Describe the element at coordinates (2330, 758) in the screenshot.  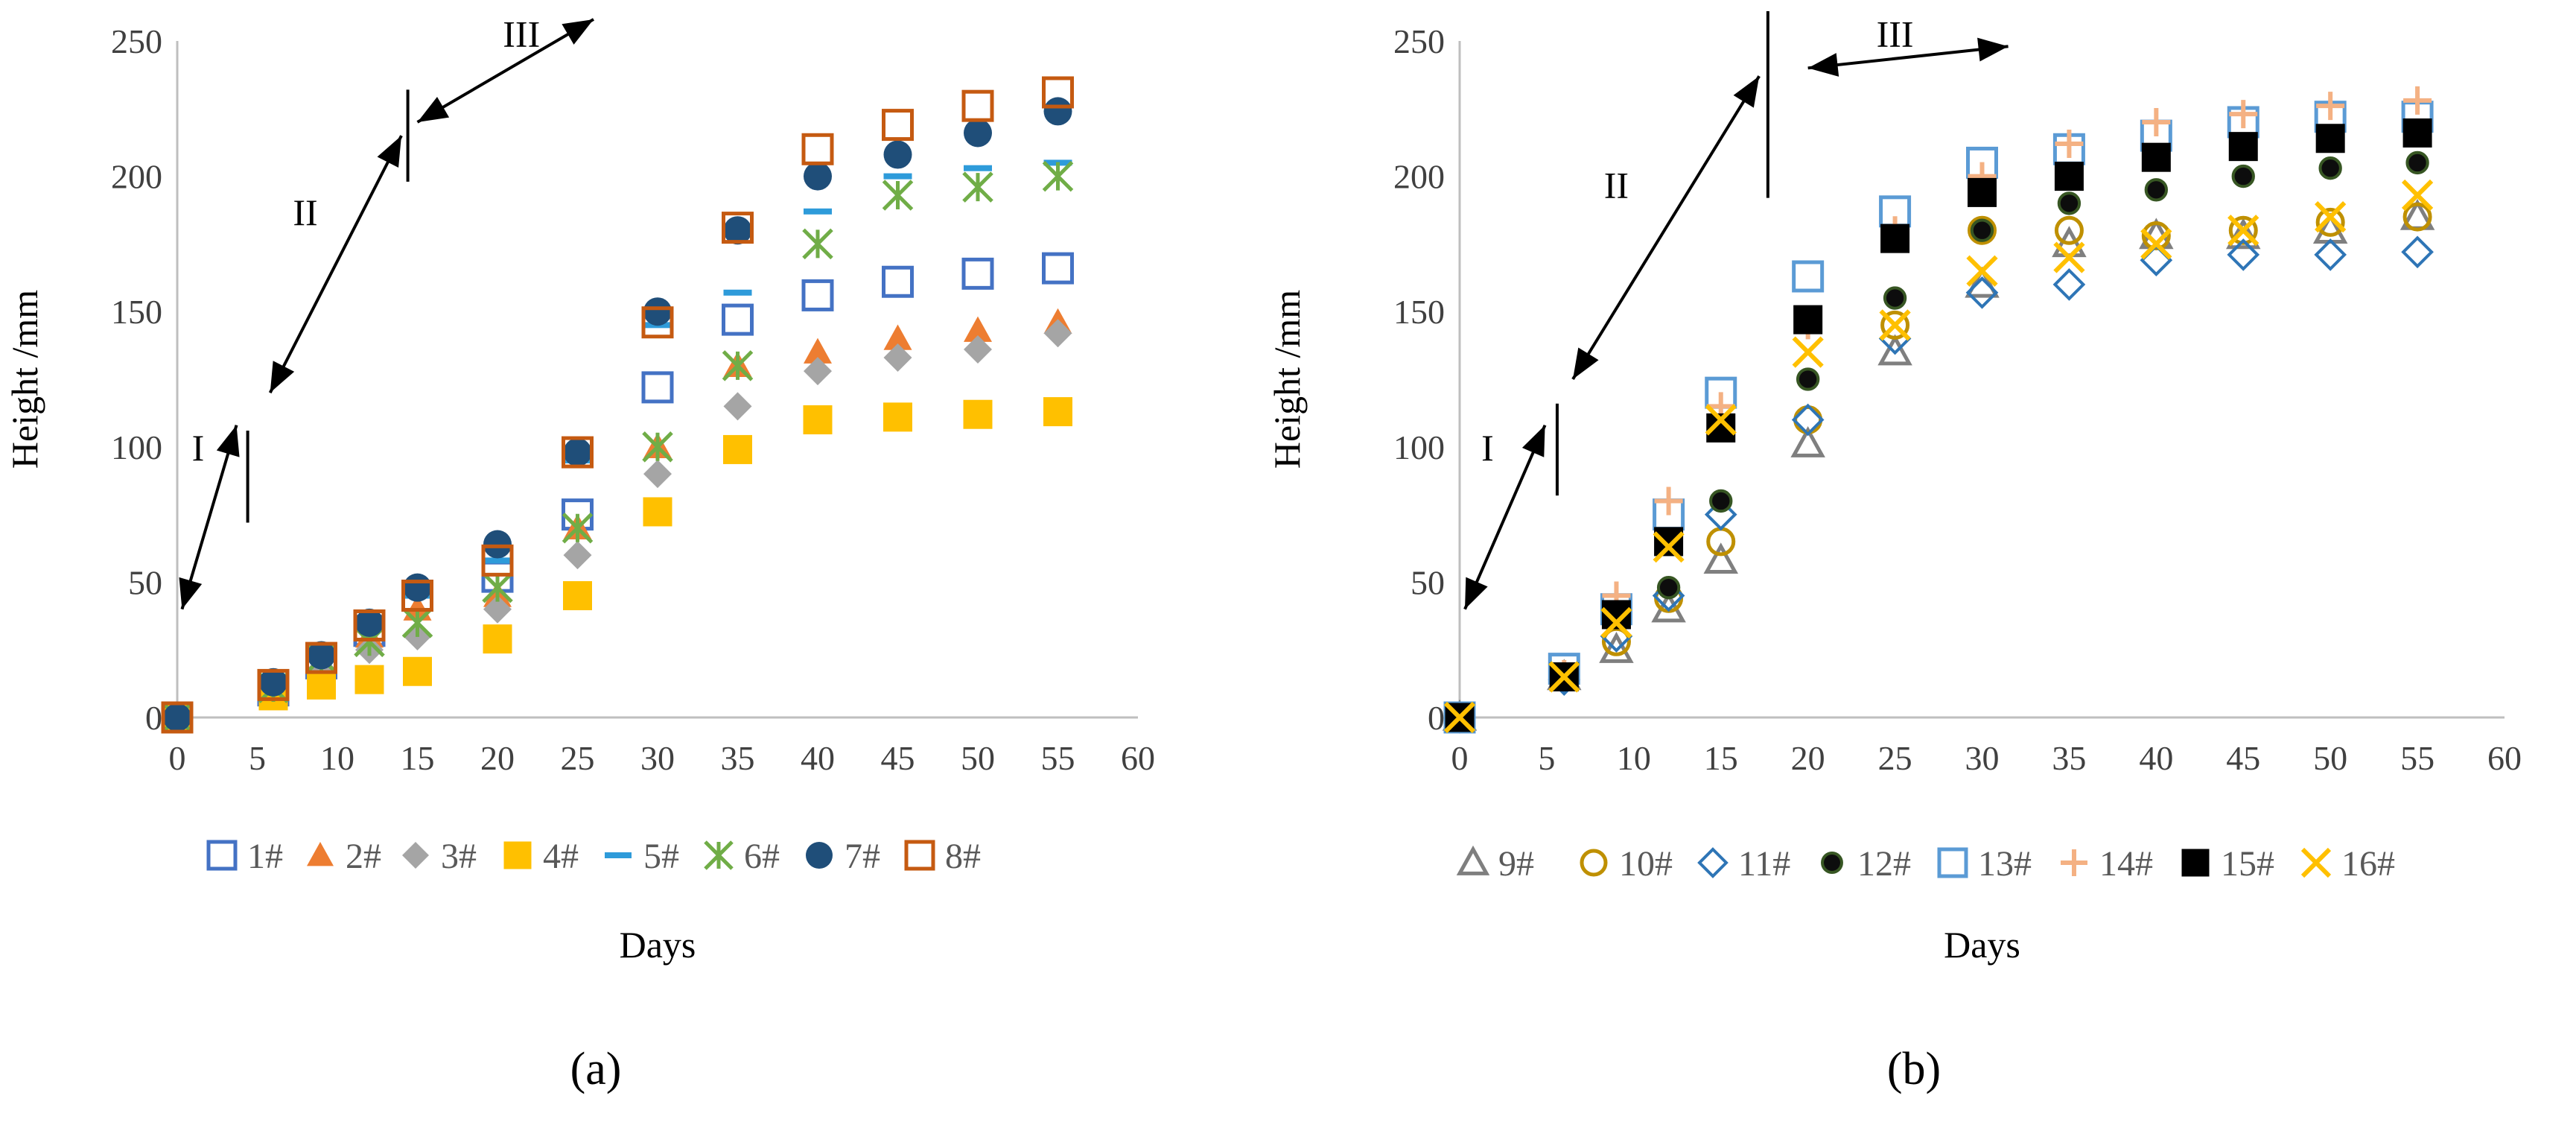
I see `x-tick-label: 50` at that location.